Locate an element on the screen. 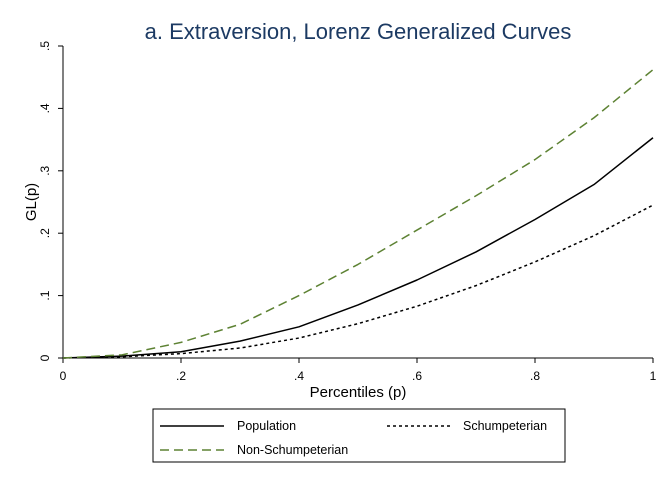 The width and height of the screenshot is (671, 488). y-tick-label: .4 is located at coordinates (45, 108).